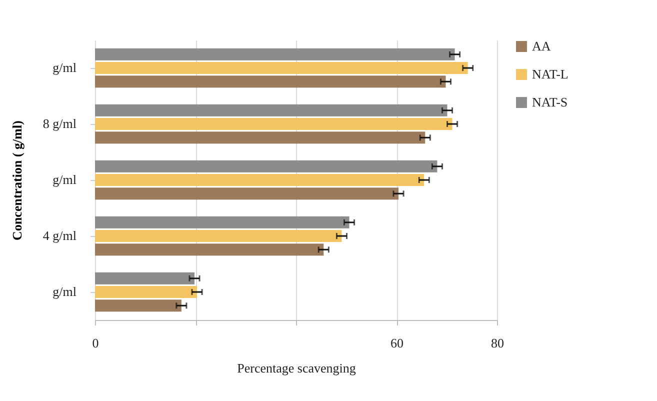 Image resolution: width=657 pixels, height=401 pixels. What do you see at coordinates (16, 180) in the screenshot?
I see `y-axis-title: Concentration ( g/ml)` at bounding box center [16, 180].